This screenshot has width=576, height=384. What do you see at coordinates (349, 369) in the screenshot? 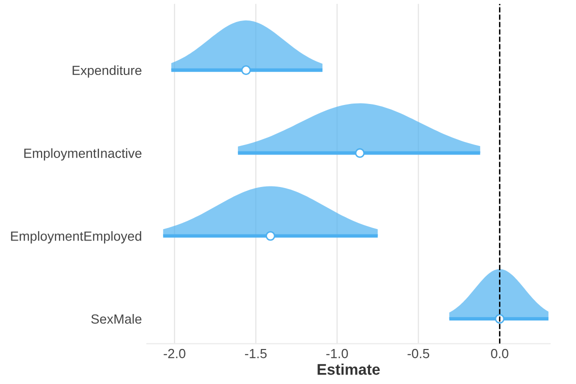
I see `x-axis-title: Estimate` at bounding box center [349, 369].